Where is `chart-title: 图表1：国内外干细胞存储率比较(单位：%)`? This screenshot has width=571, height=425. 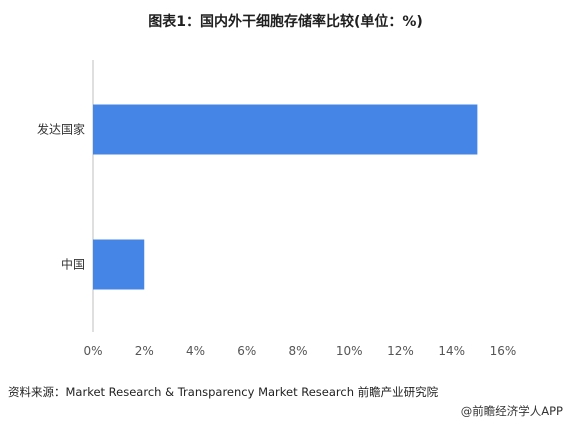 chart-title: 图表1：国内外干细胞存储率比较(单位：%) is located at coordinates (285, 22).